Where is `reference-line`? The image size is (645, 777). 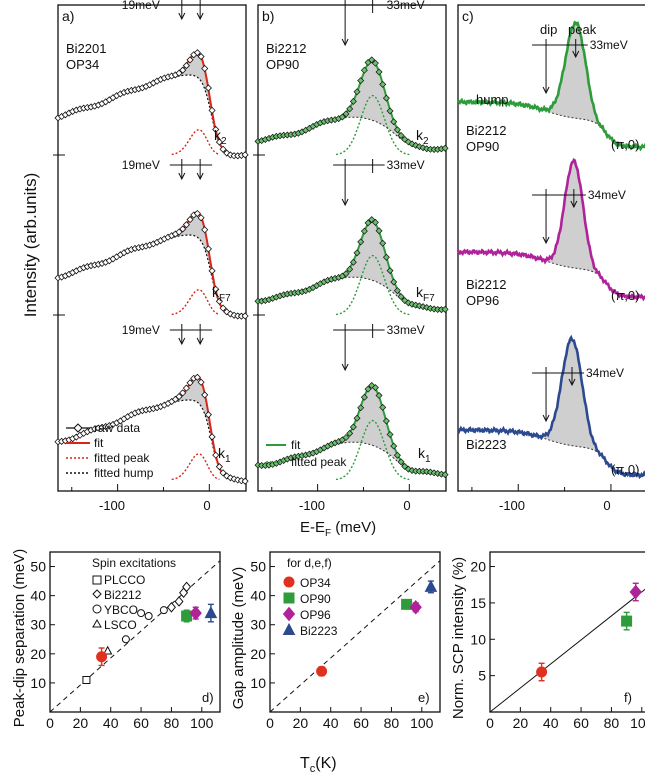 reference-line is located at coordinates (135, 636).